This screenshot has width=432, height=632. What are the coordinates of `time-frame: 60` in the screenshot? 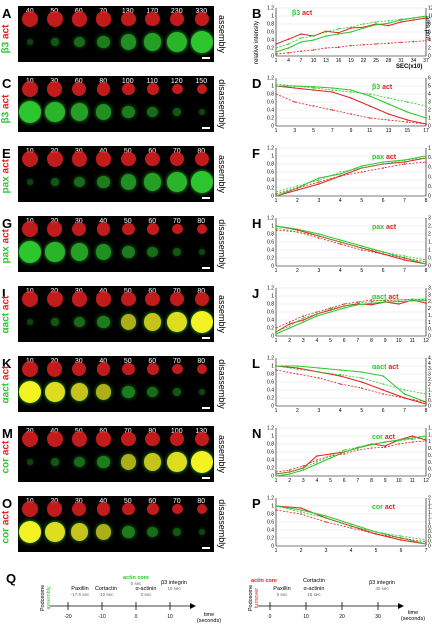 It's located at (79, 34).